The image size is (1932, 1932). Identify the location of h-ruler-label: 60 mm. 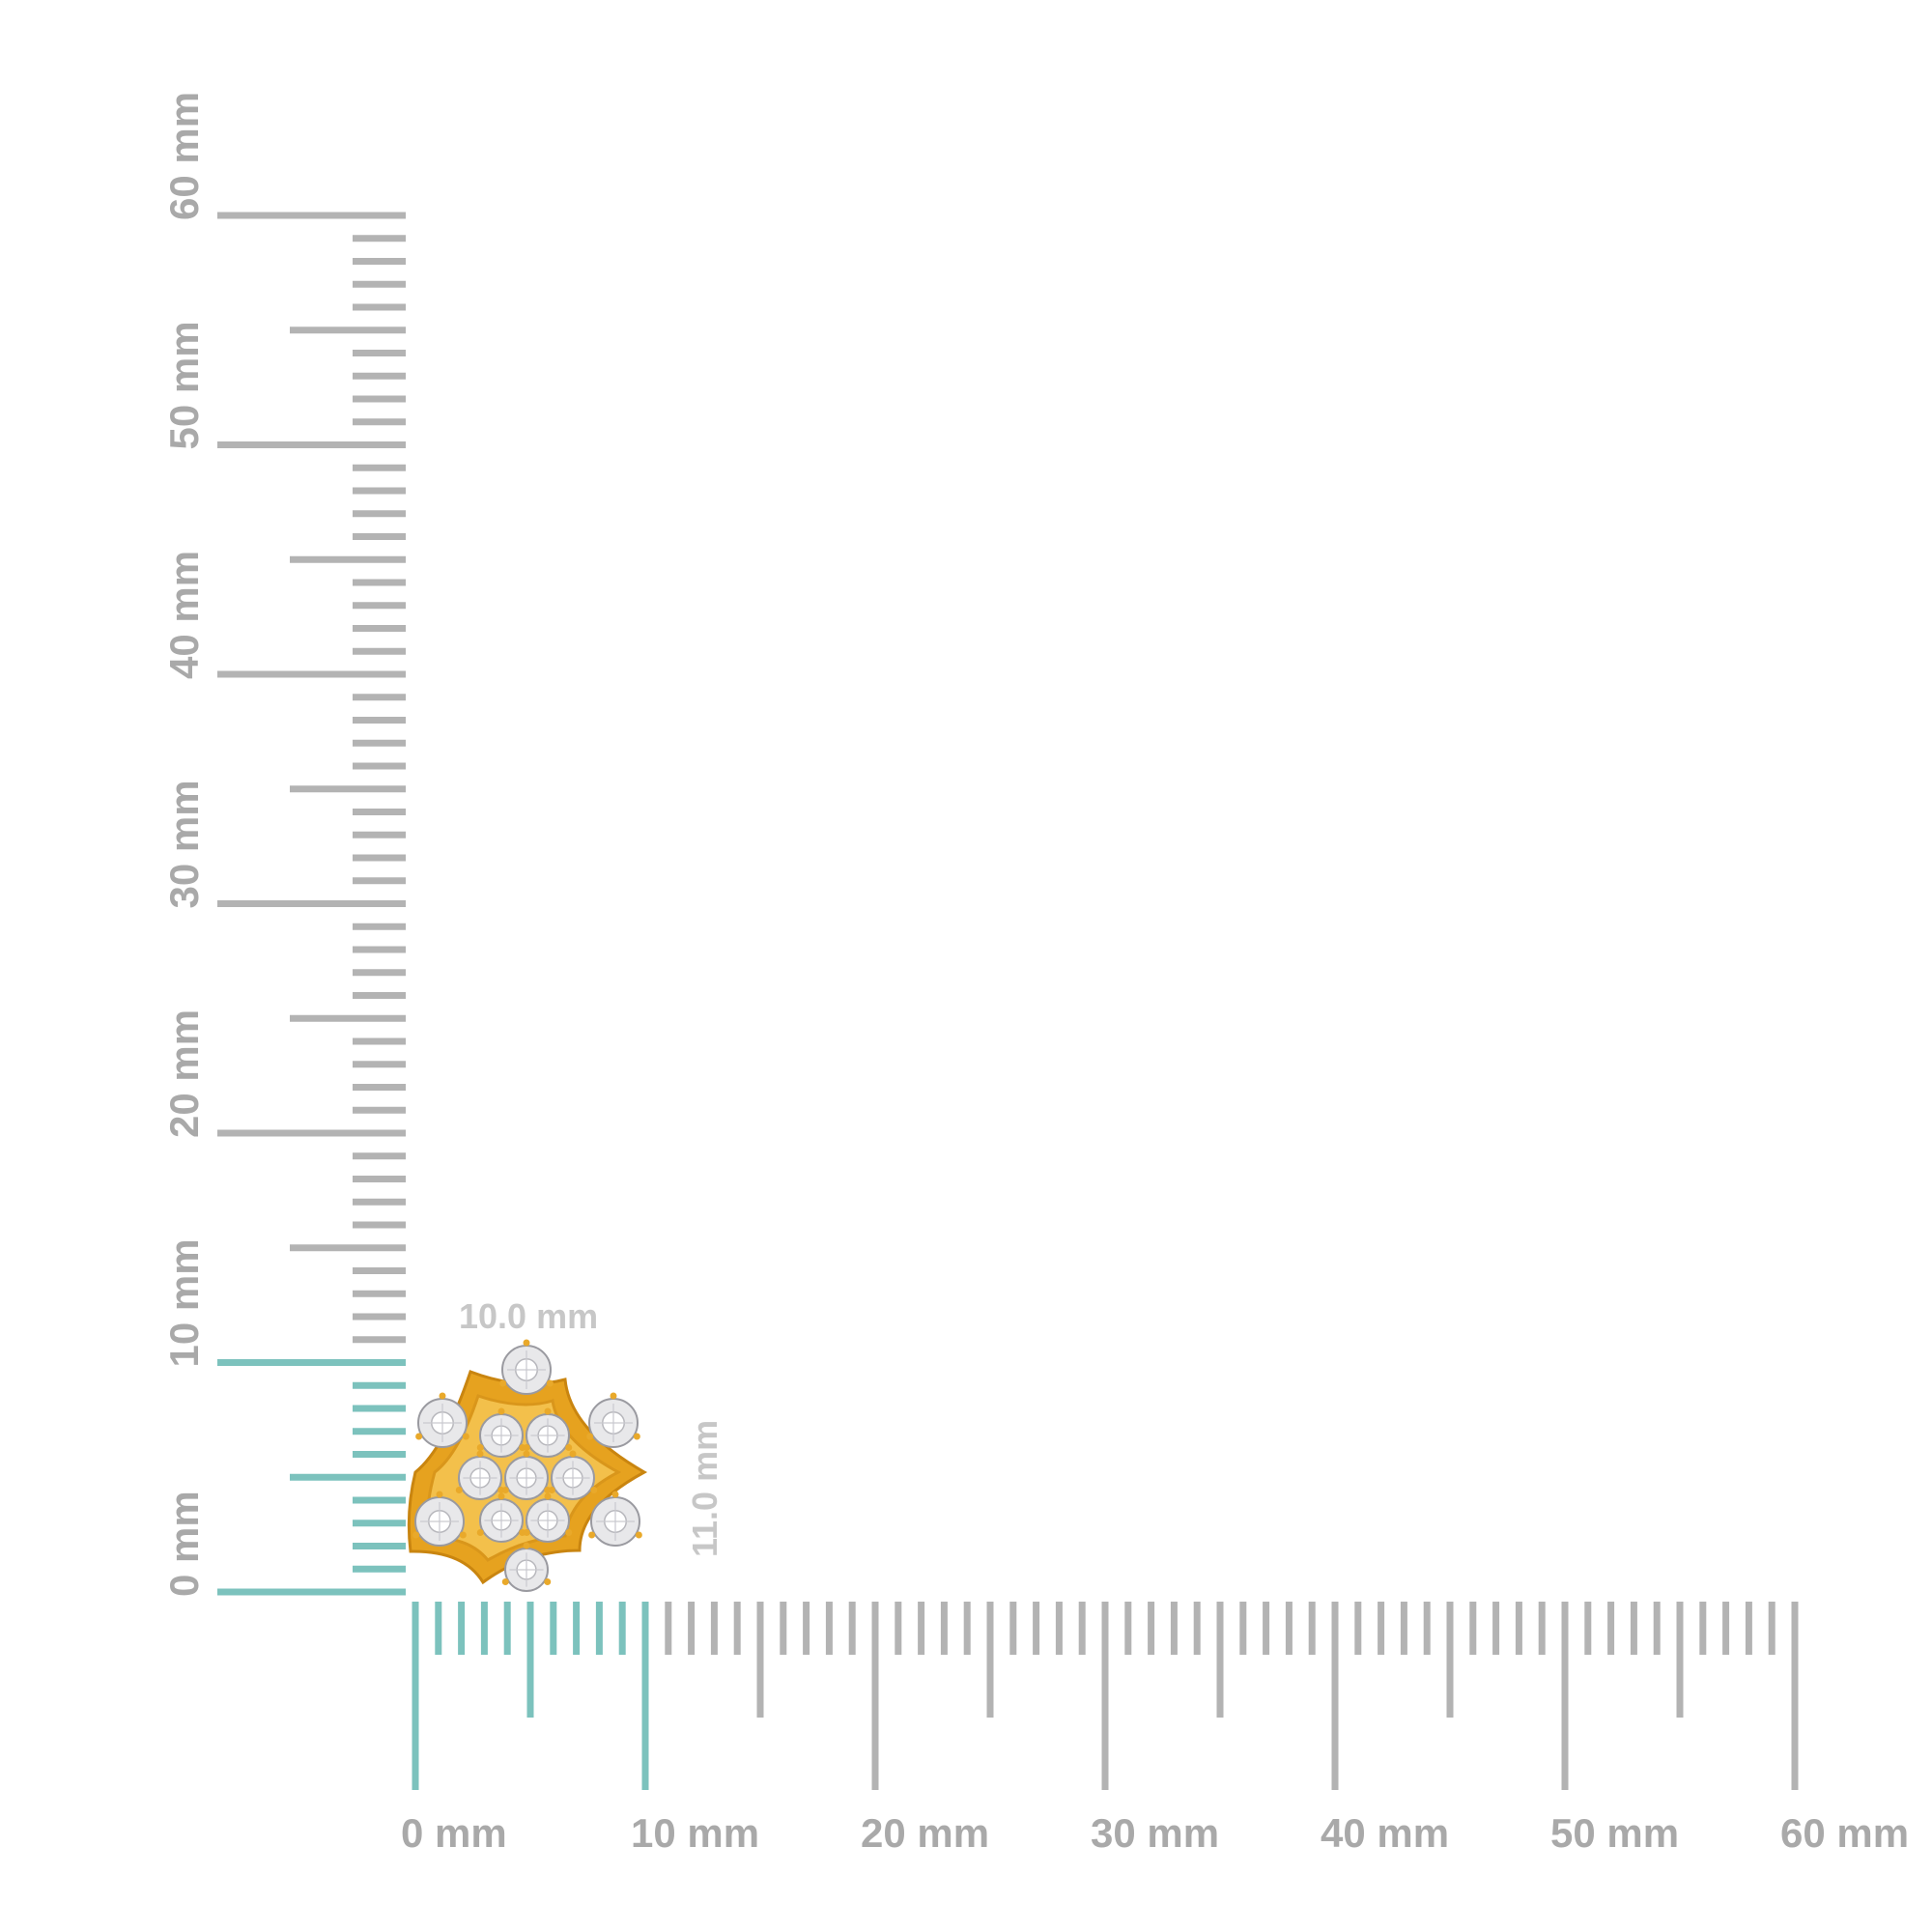
(1844, 1833).